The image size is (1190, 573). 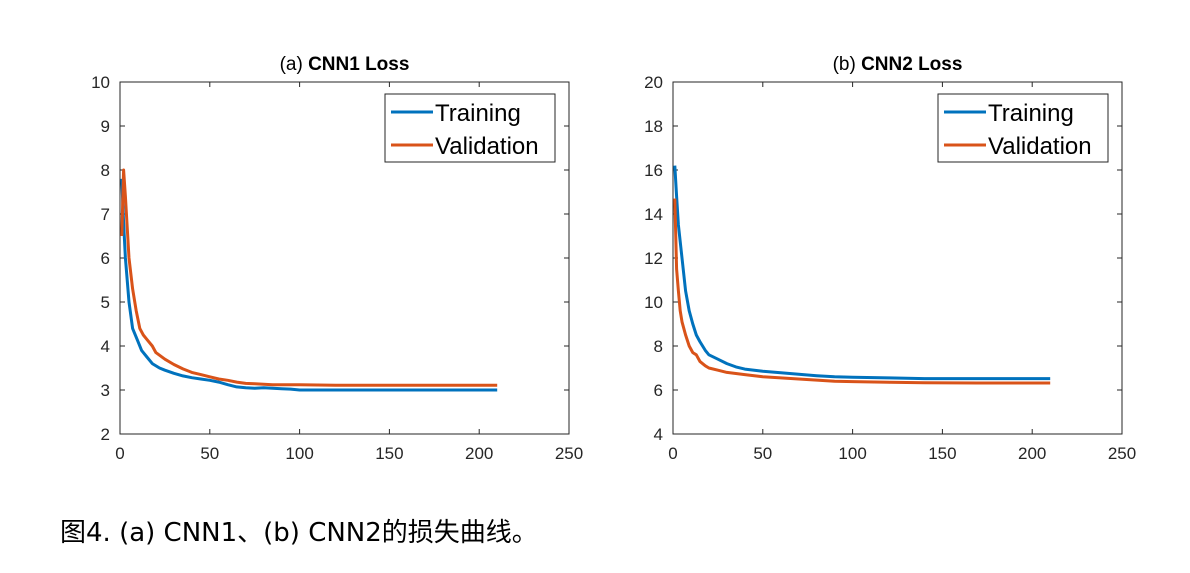 I want to click on chart-title: (b) CNN2 Loss, so click(x=898, y=64).